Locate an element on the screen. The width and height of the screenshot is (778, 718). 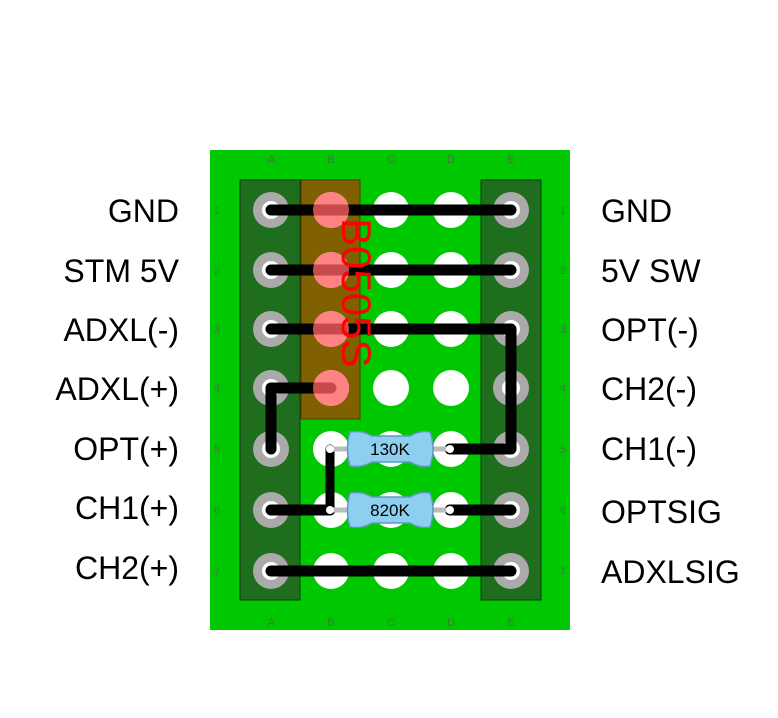
wire-row4-adxl is located at coordinates (301, 418).